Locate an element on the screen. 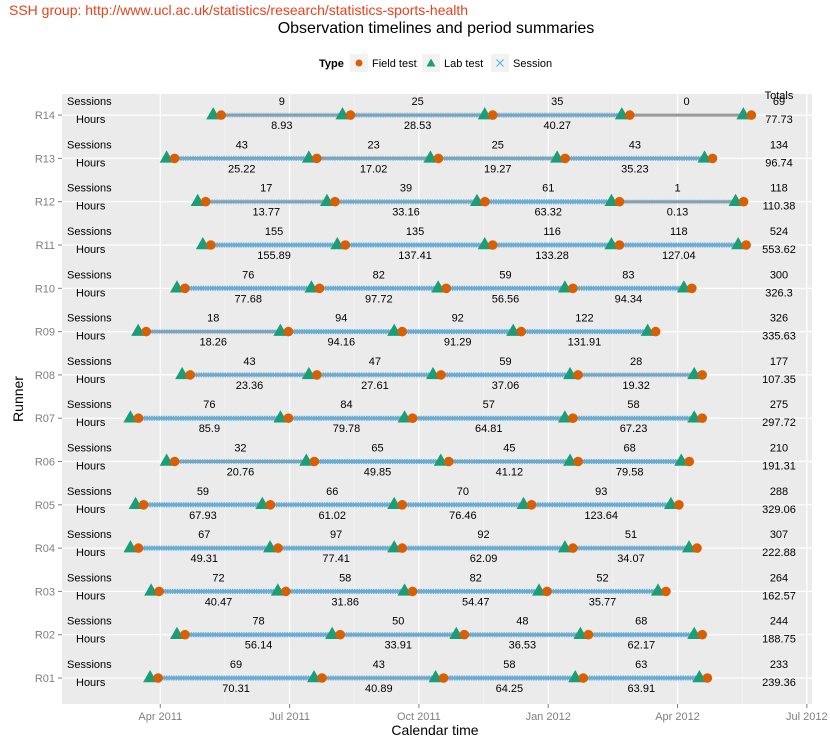 The width and height of the screenshot is (830, 747). period-hours-label: 63.32 is located at coordinates (548, 213).